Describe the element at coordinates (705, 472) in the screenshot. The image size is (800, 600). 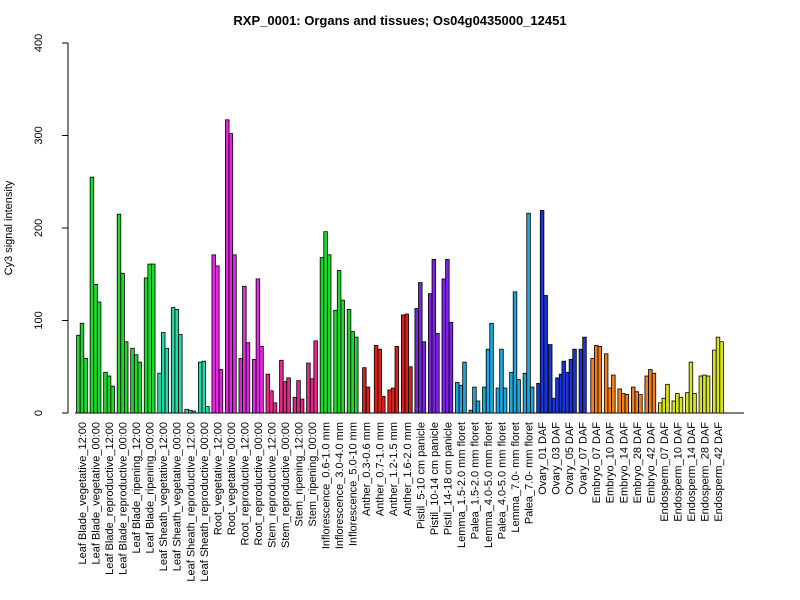
I see `x-category-label: Endosperm_28 DAF` at that location.